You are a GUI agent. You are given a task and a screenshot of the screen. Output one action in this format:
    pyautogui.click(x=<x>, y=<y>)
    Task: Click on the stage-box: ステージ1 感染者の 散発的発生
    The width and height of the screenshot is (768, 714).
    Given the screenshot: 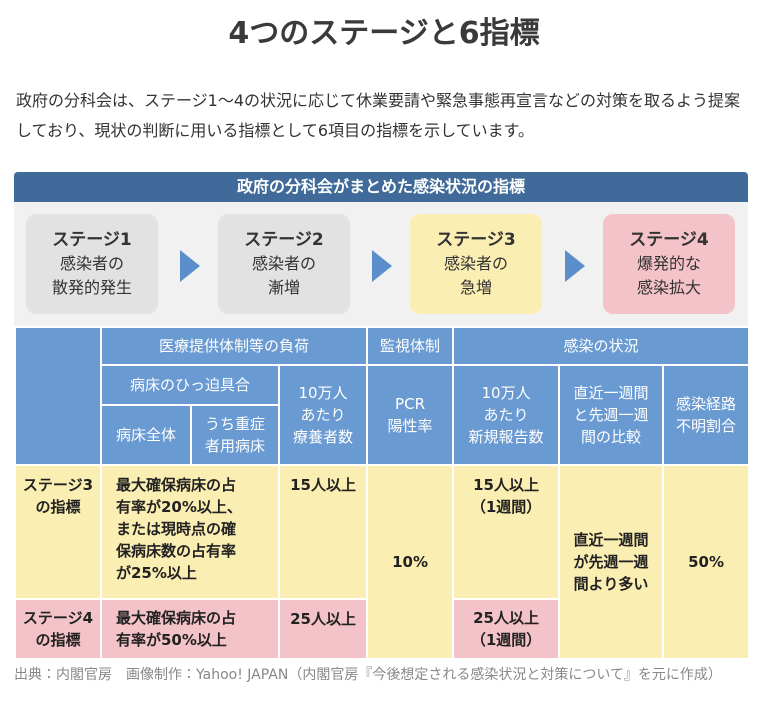 What is the action you would take?
    pyautogui.click(x=92, y=264)
    